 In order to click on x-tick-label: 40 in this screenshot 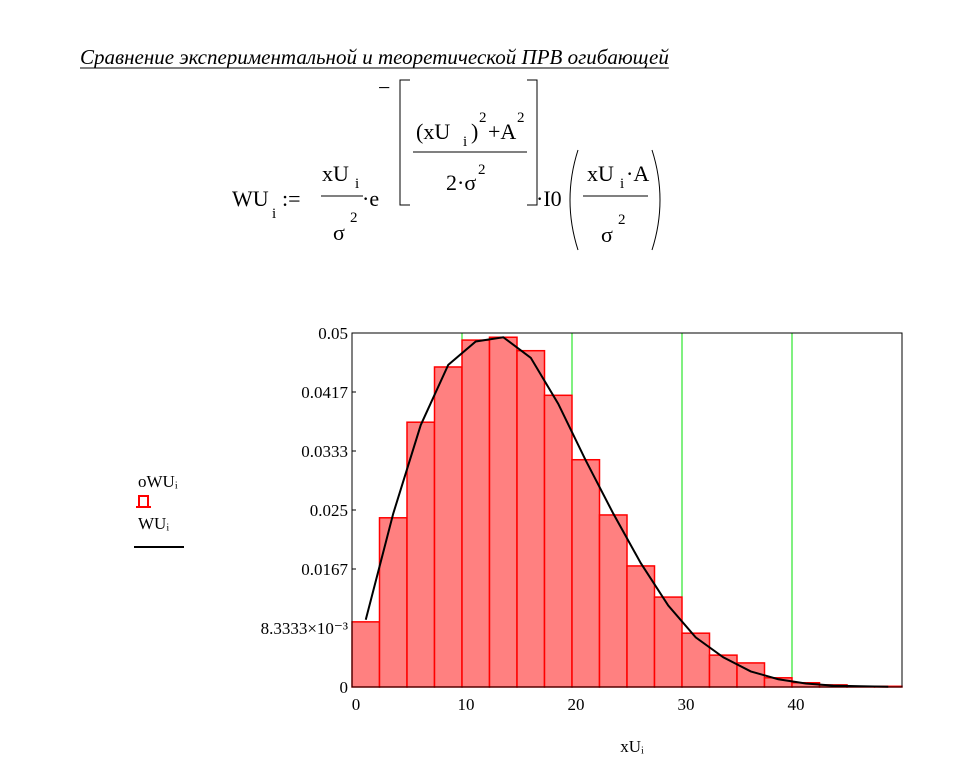, I will do `click(796, 704)`.